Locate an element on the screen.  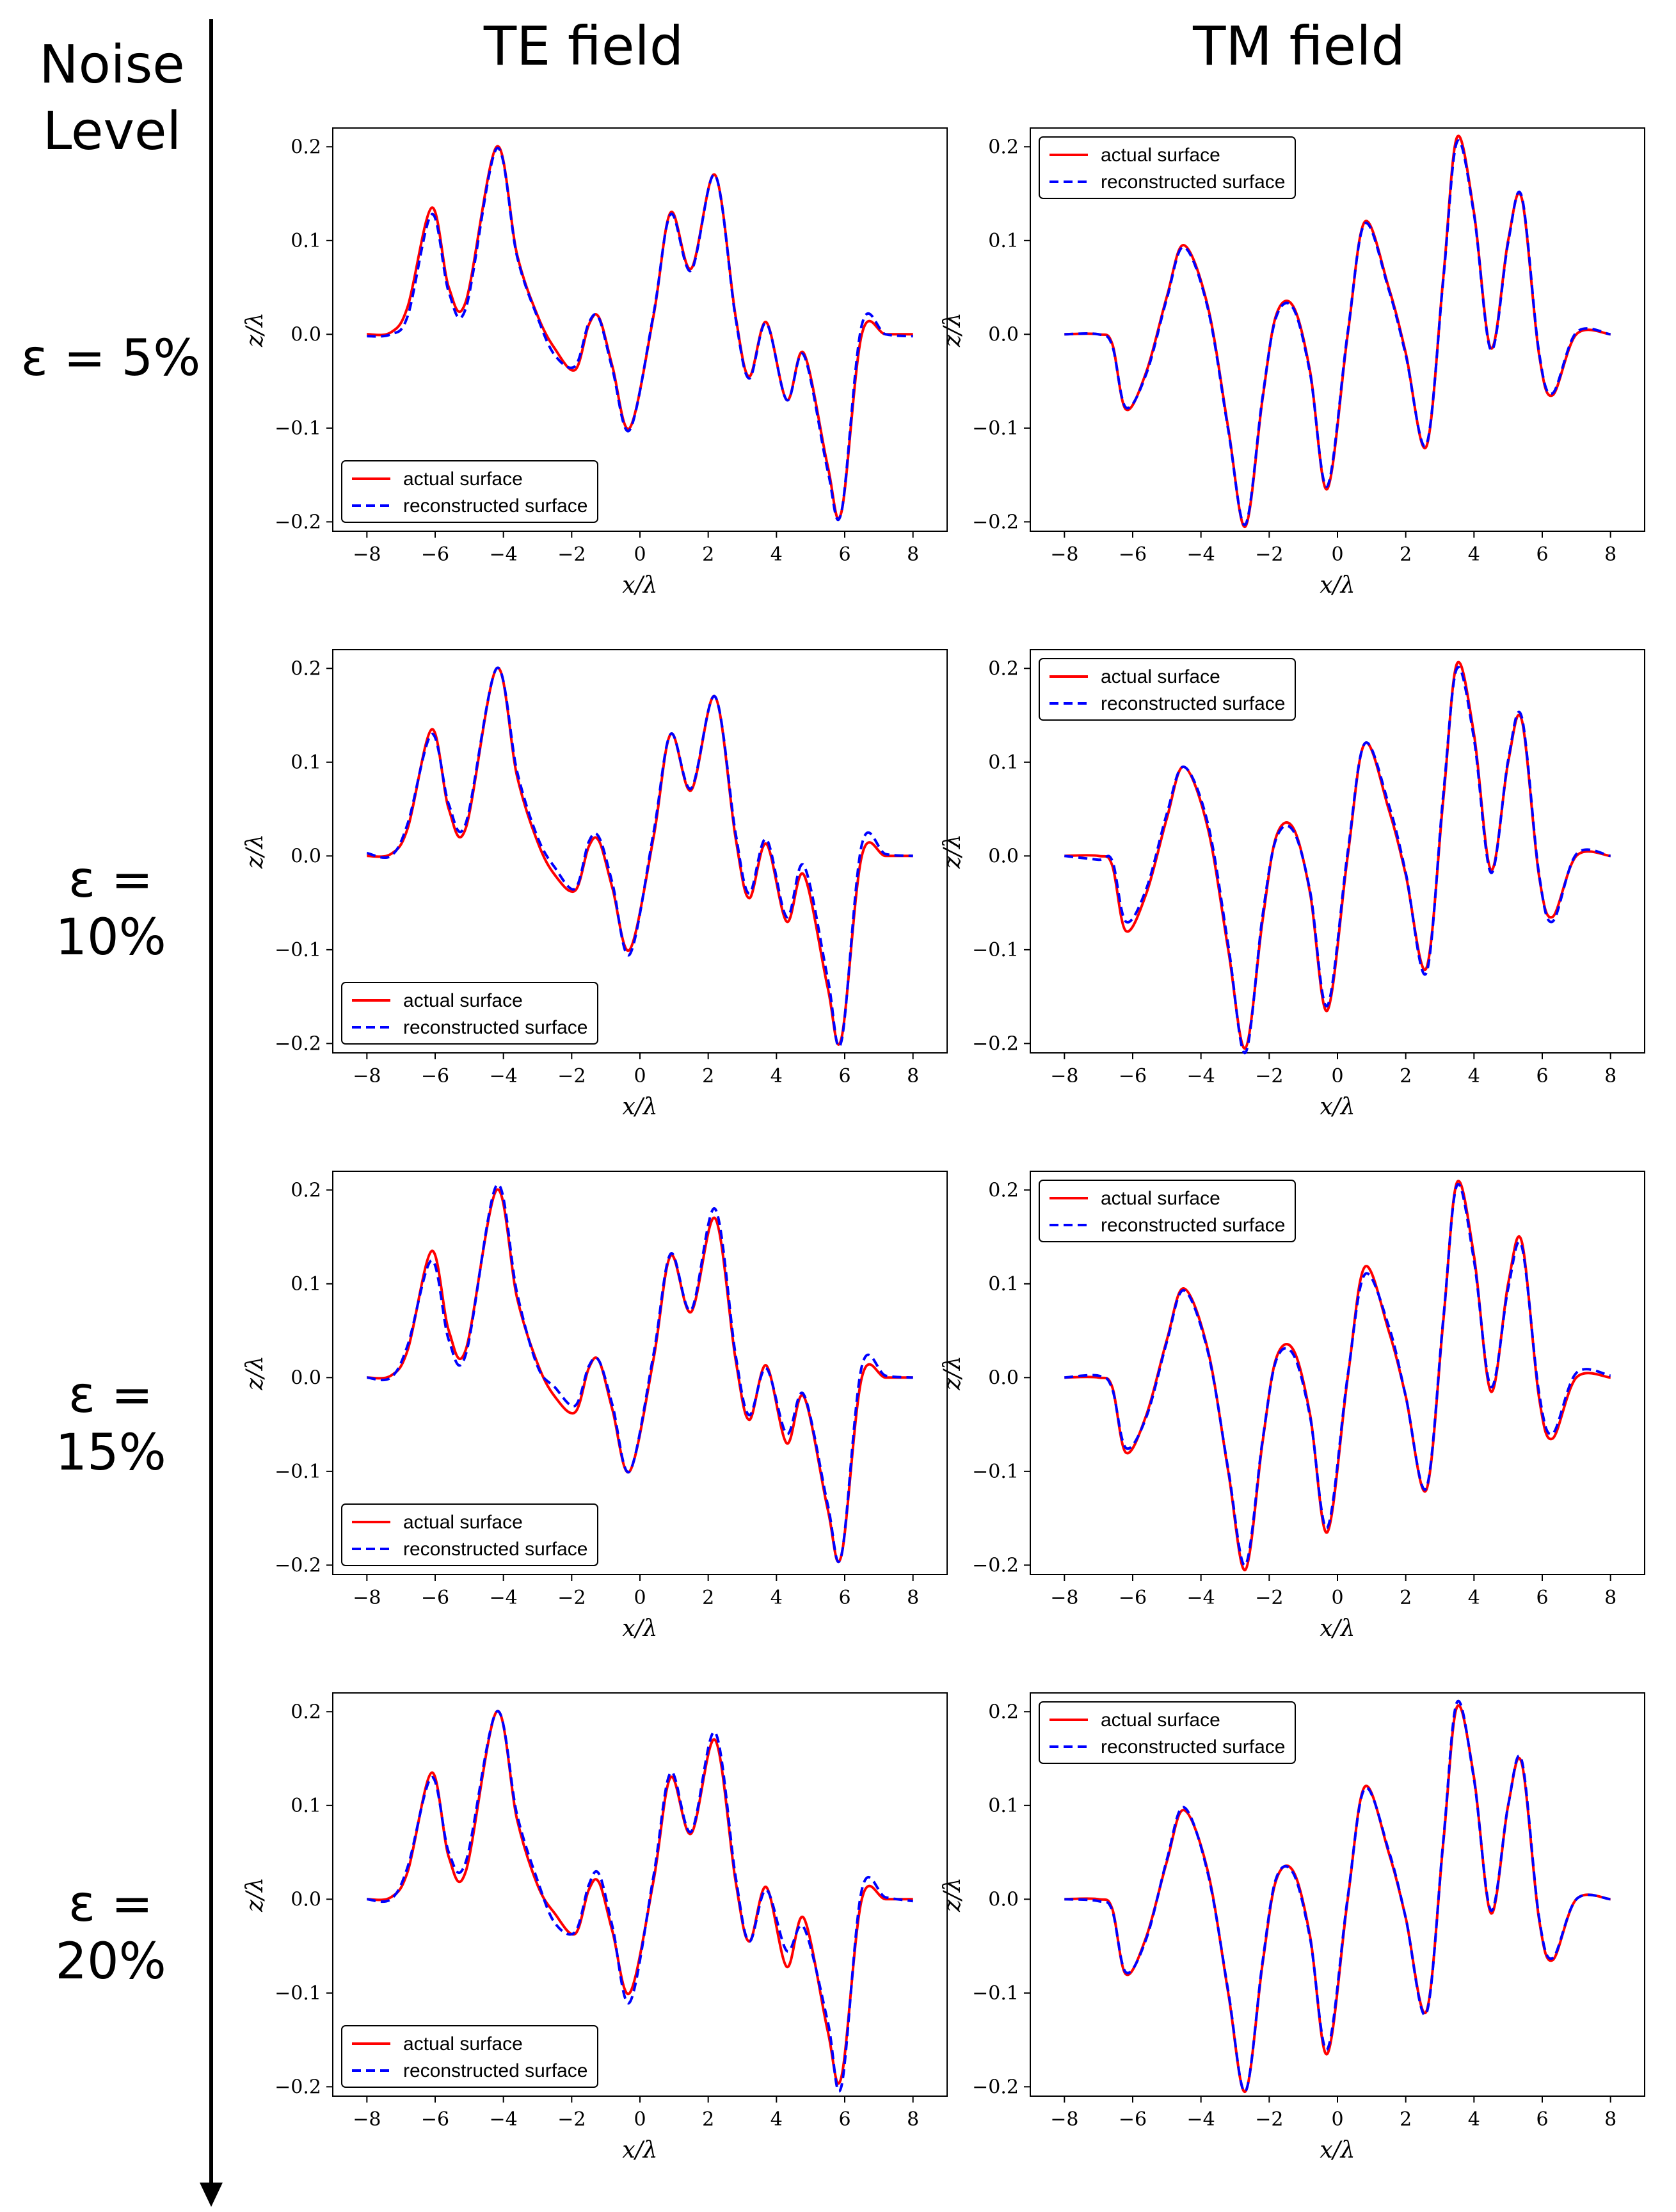
row-label-eps-5: ε = 5% is located at coordinates (110, 358).